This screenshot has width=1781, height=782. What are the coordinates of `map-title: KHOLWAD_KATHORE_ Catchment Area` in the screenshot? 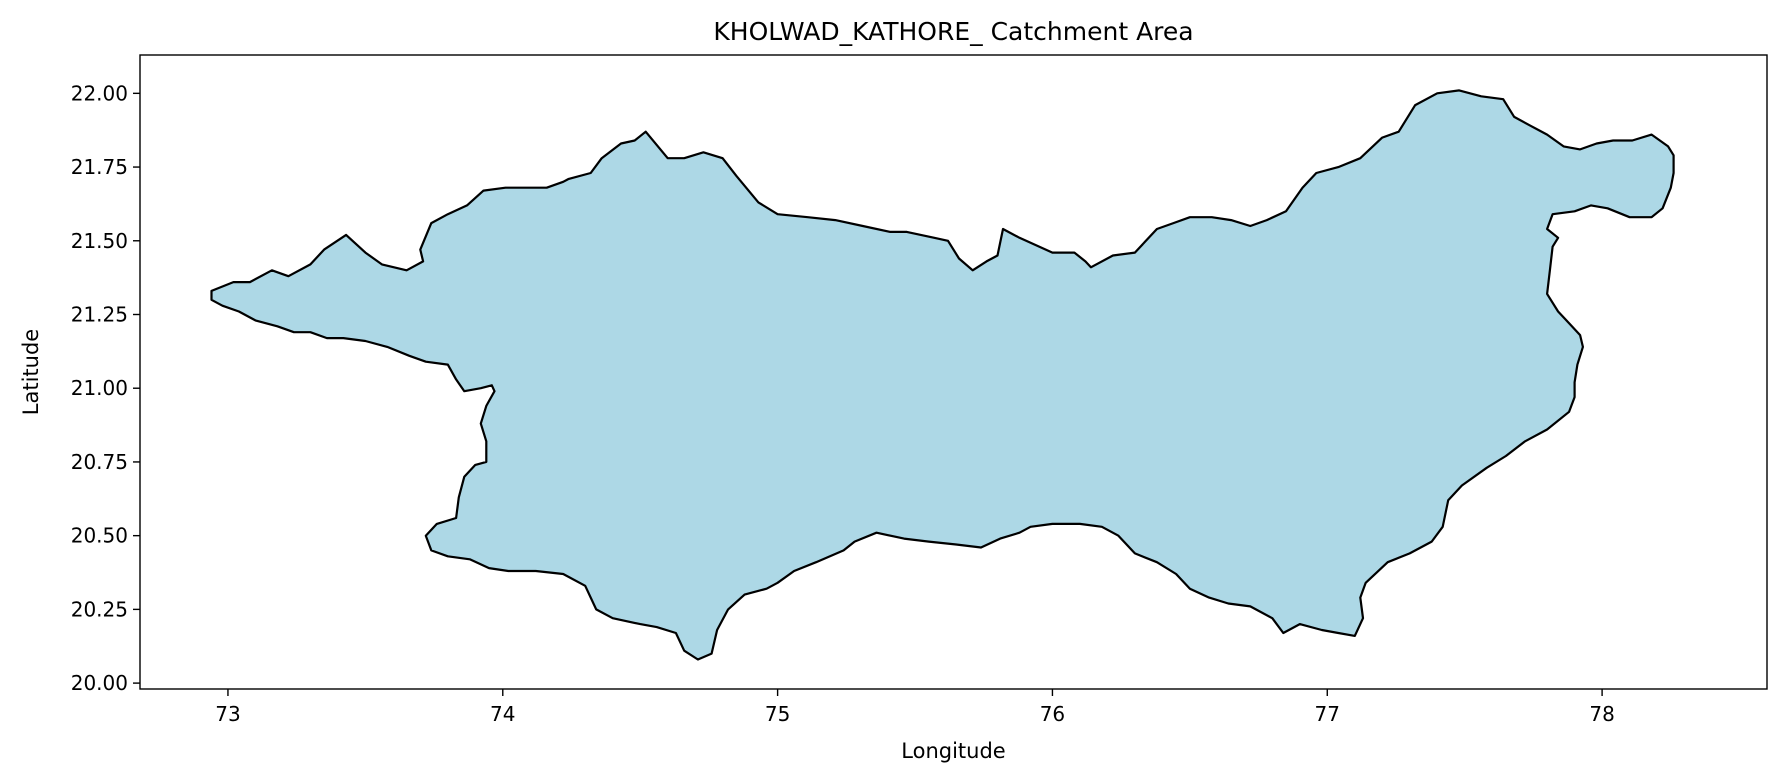 It's located at (953, 31).